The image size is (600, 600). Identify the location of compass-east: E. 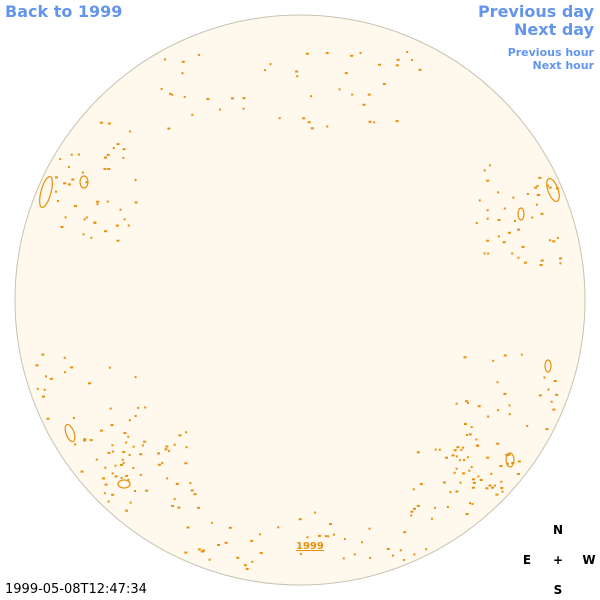
(527, 560).